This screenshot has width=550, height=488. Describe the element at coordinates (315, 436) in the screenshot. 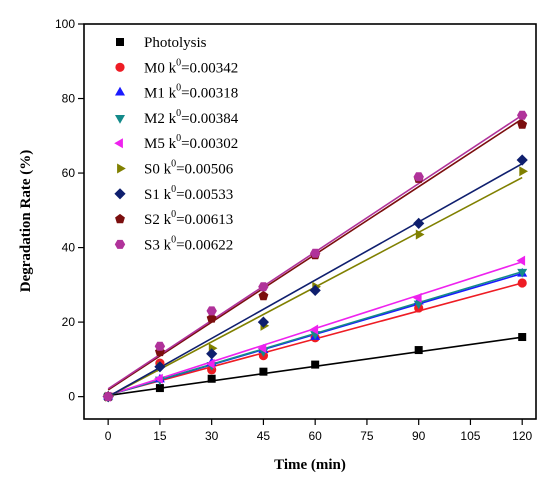

I see `x-tick-label: 60` at that location.